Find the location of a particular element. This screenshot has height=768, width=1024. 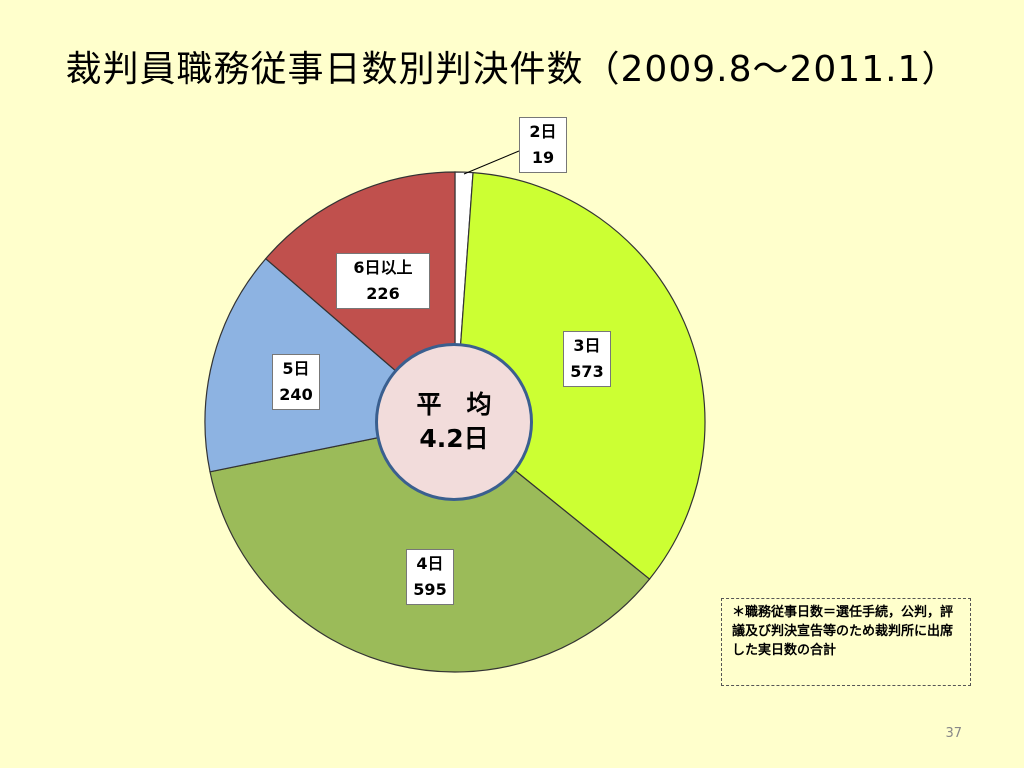

data-label-6-plus-days: 6日以上 226 is located at coordinates (383, 281).